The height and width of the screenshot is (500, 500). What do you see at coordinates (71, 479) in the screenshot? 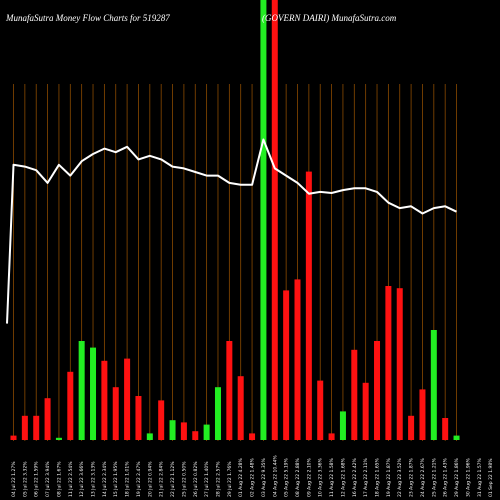
I see `x-tick-label: 11 Jul 22 2.54%` at bounding box center [71, 479].